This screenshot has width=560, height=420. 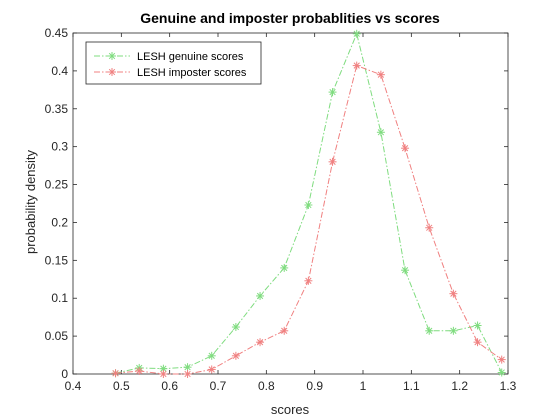 What do you see at coordinates (218, 386) in the screenshot?
I see `x-tick-label: 0.7` at bounding box center [218, 386].